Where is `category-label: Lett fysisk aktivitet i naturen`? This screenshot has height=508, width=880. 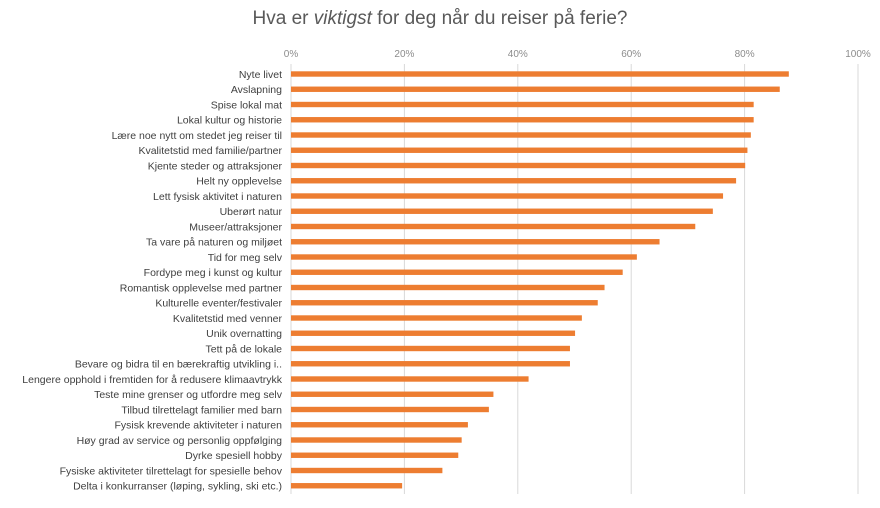 category-label: Lett fysisk aktivitet i naturen is located at coordinates (217, 197).